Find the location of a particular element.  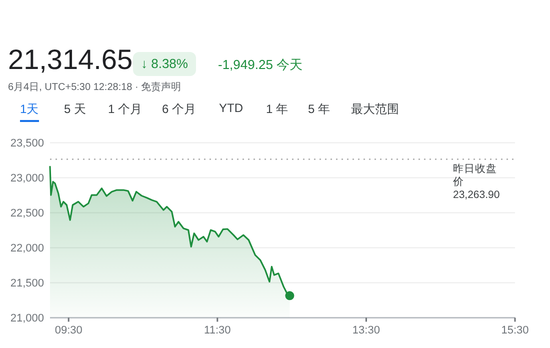

annotation: -1,949.25 今天 is located at coordinates (260, 65).